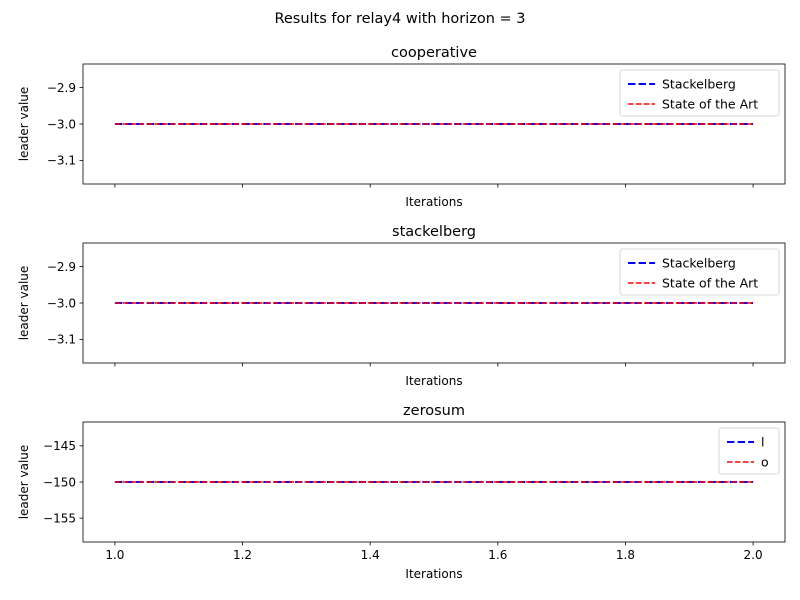  What do you see at coordinates (434, 53) in the screenshot?
I see `subplot-title-cooperative: cooperative` at bounding box center [434, 53].